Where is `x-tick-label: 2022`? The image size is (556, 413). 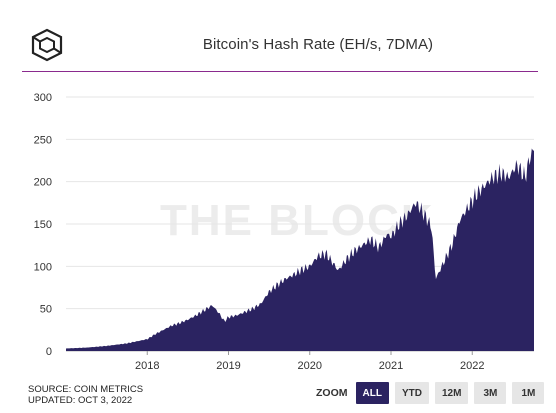
x-tick-label: 2022 is located at coordinates (472, 365).